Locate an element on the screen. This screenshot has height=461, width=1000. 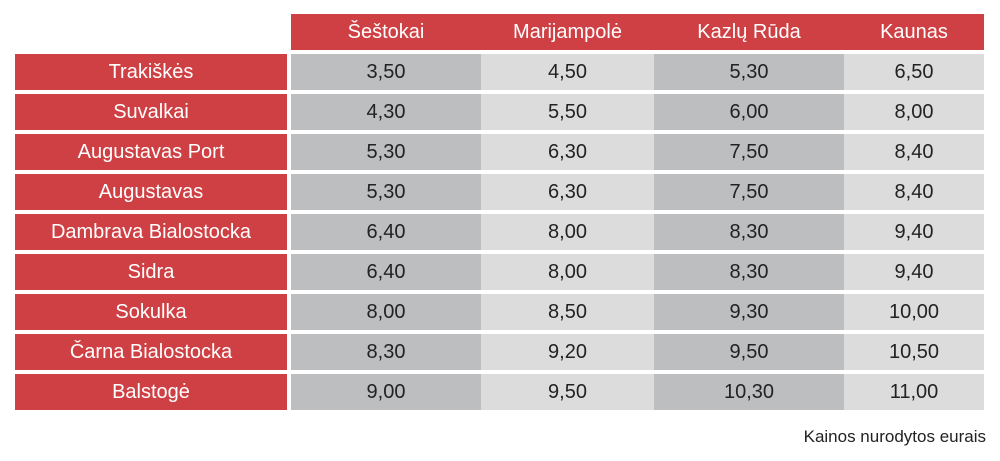
table-row: Čarna Bialostocka 8,30 9,20 9,50 10,50 is located at coordinates (499, 352).